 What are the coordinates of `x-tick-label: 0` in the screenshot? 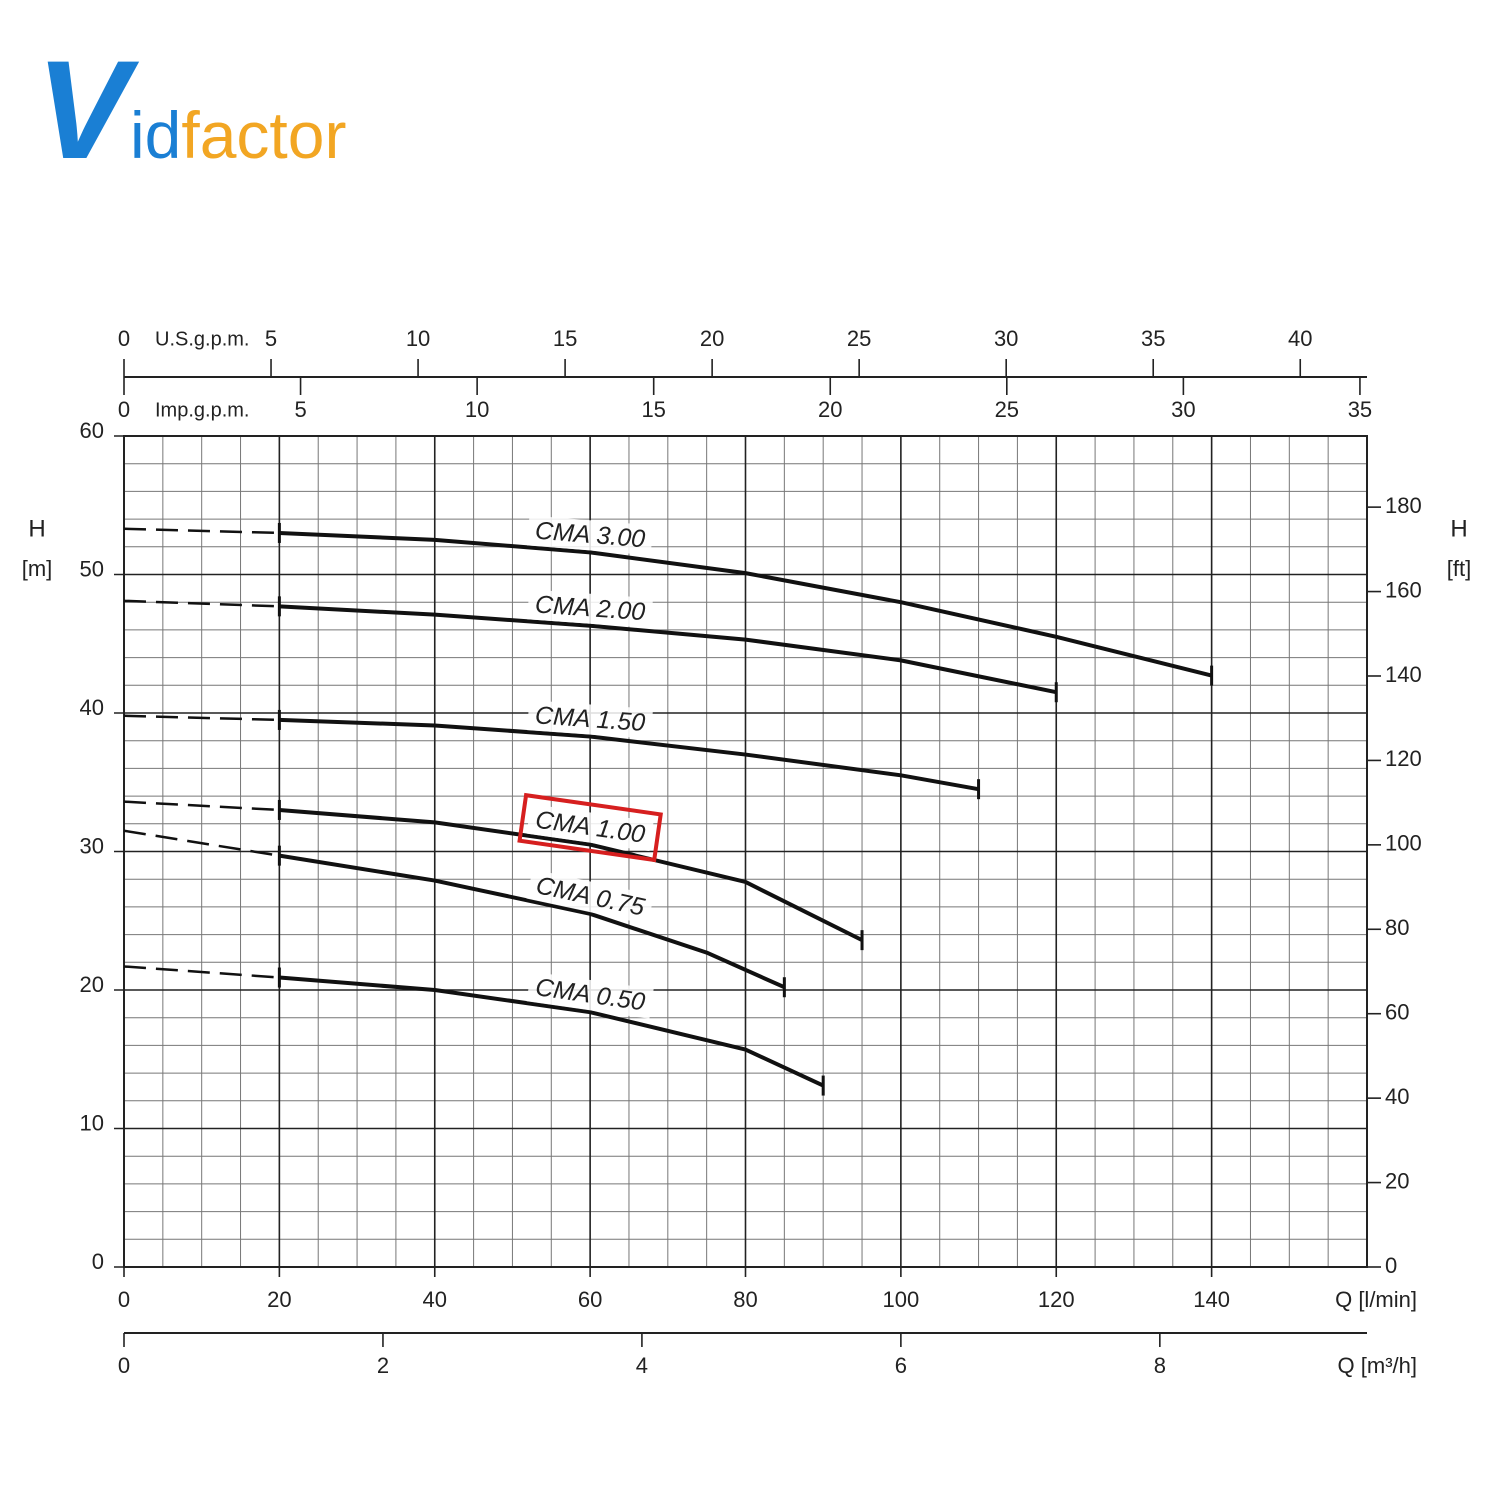 It's located at (124, 1299).